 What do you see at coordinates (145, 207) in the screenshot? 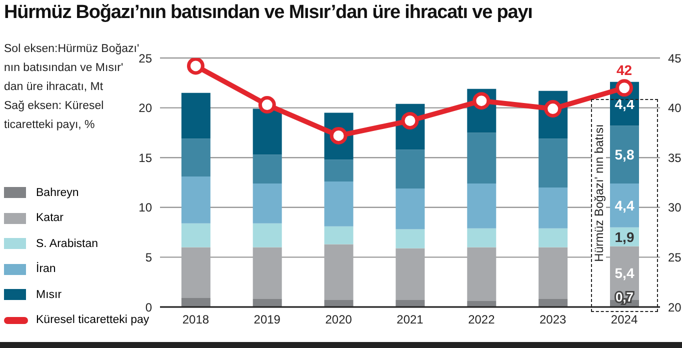
I see `y-tick-label: 10` at bounding box center [145, 207].